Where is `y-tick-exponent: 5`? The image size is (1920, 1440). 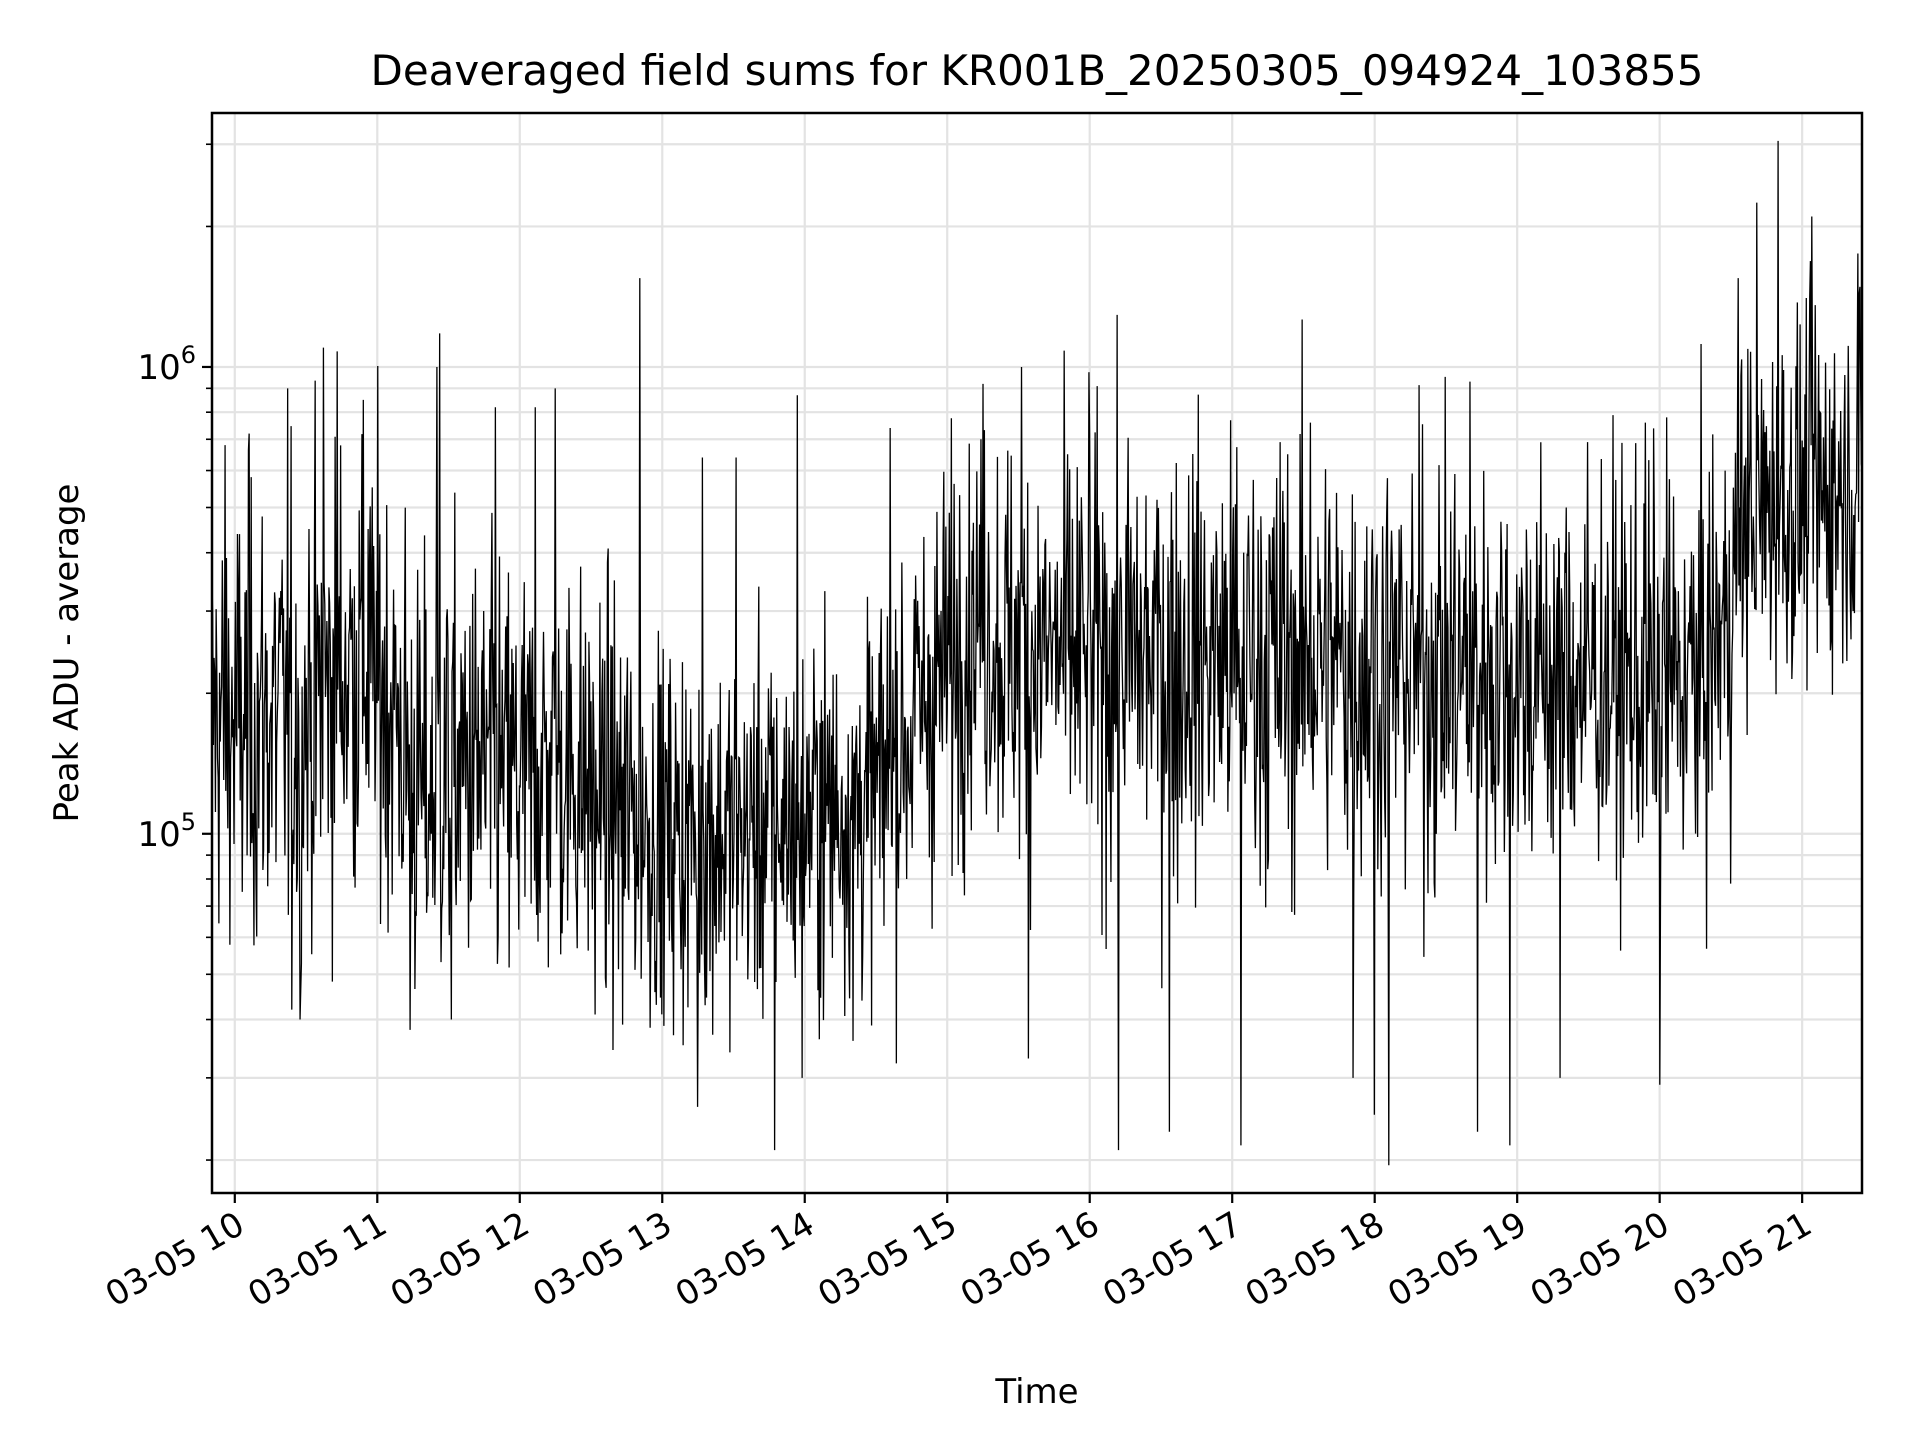
y-tick-exponent: 5 is located at coordinates (188, 822).